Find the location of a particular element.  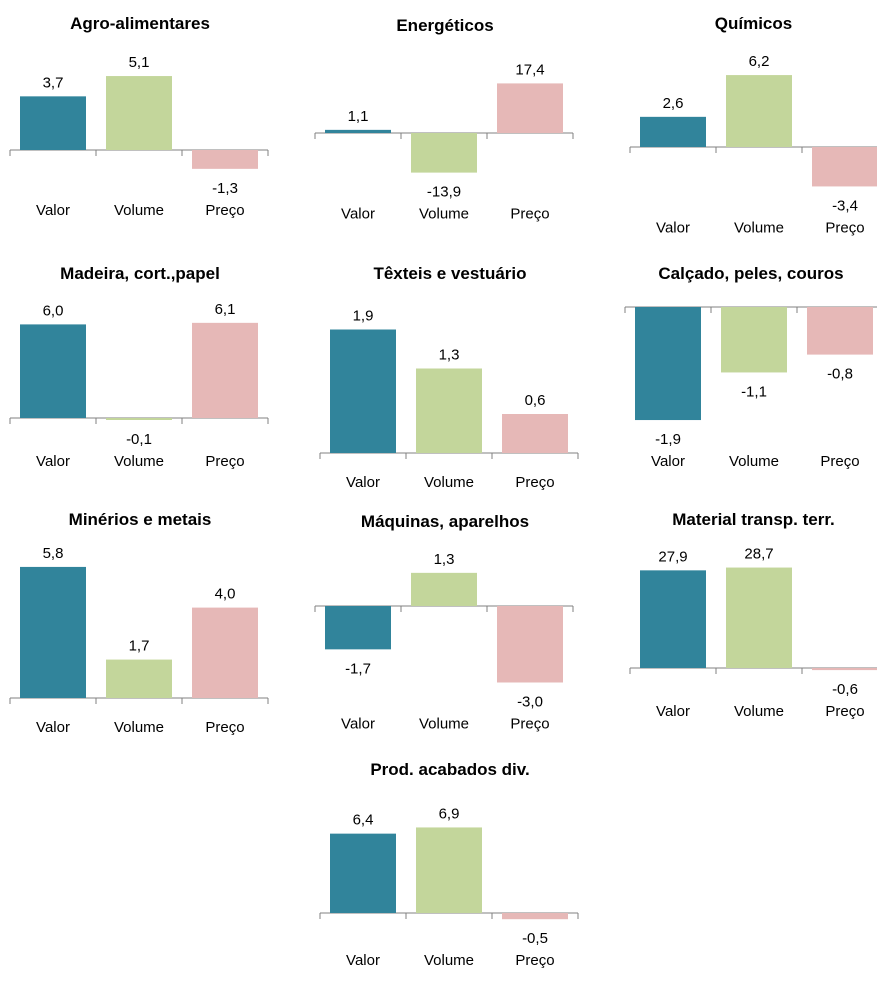

chart-panel: Energéticos 1,1 Valor -13,9 Volume 17,4 Preço is located at coordinates (444, 125).